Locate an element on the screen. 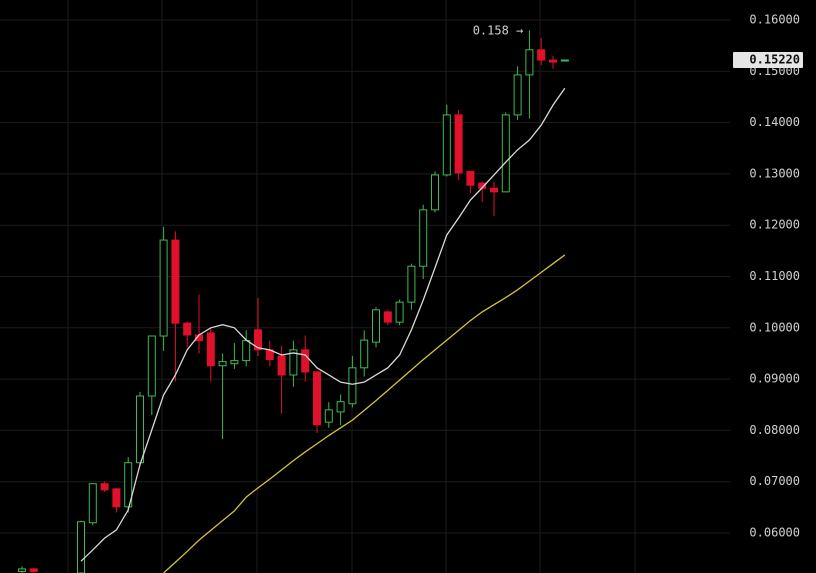  high-annotation: 0.158 → is located at coordinates (498, 31).